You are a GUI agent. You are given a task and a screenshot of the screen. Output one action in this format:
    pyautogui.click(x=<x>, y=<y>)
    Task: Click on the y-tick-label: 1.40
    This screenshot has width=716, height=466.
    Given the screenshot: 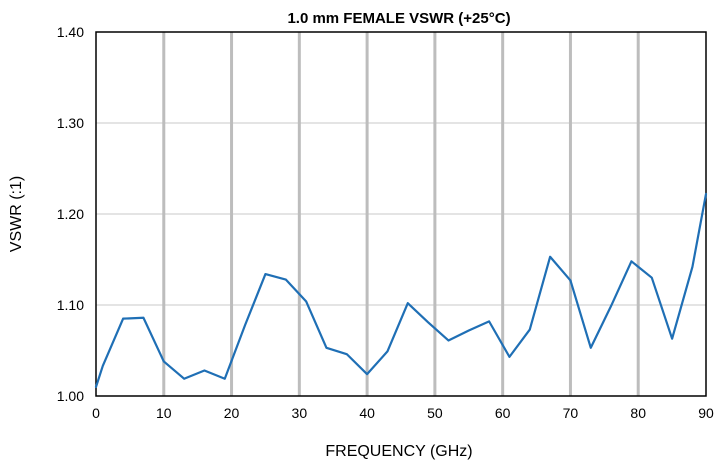 What is the action you would take?
    pyautogui.click(x=70, y=32)
    